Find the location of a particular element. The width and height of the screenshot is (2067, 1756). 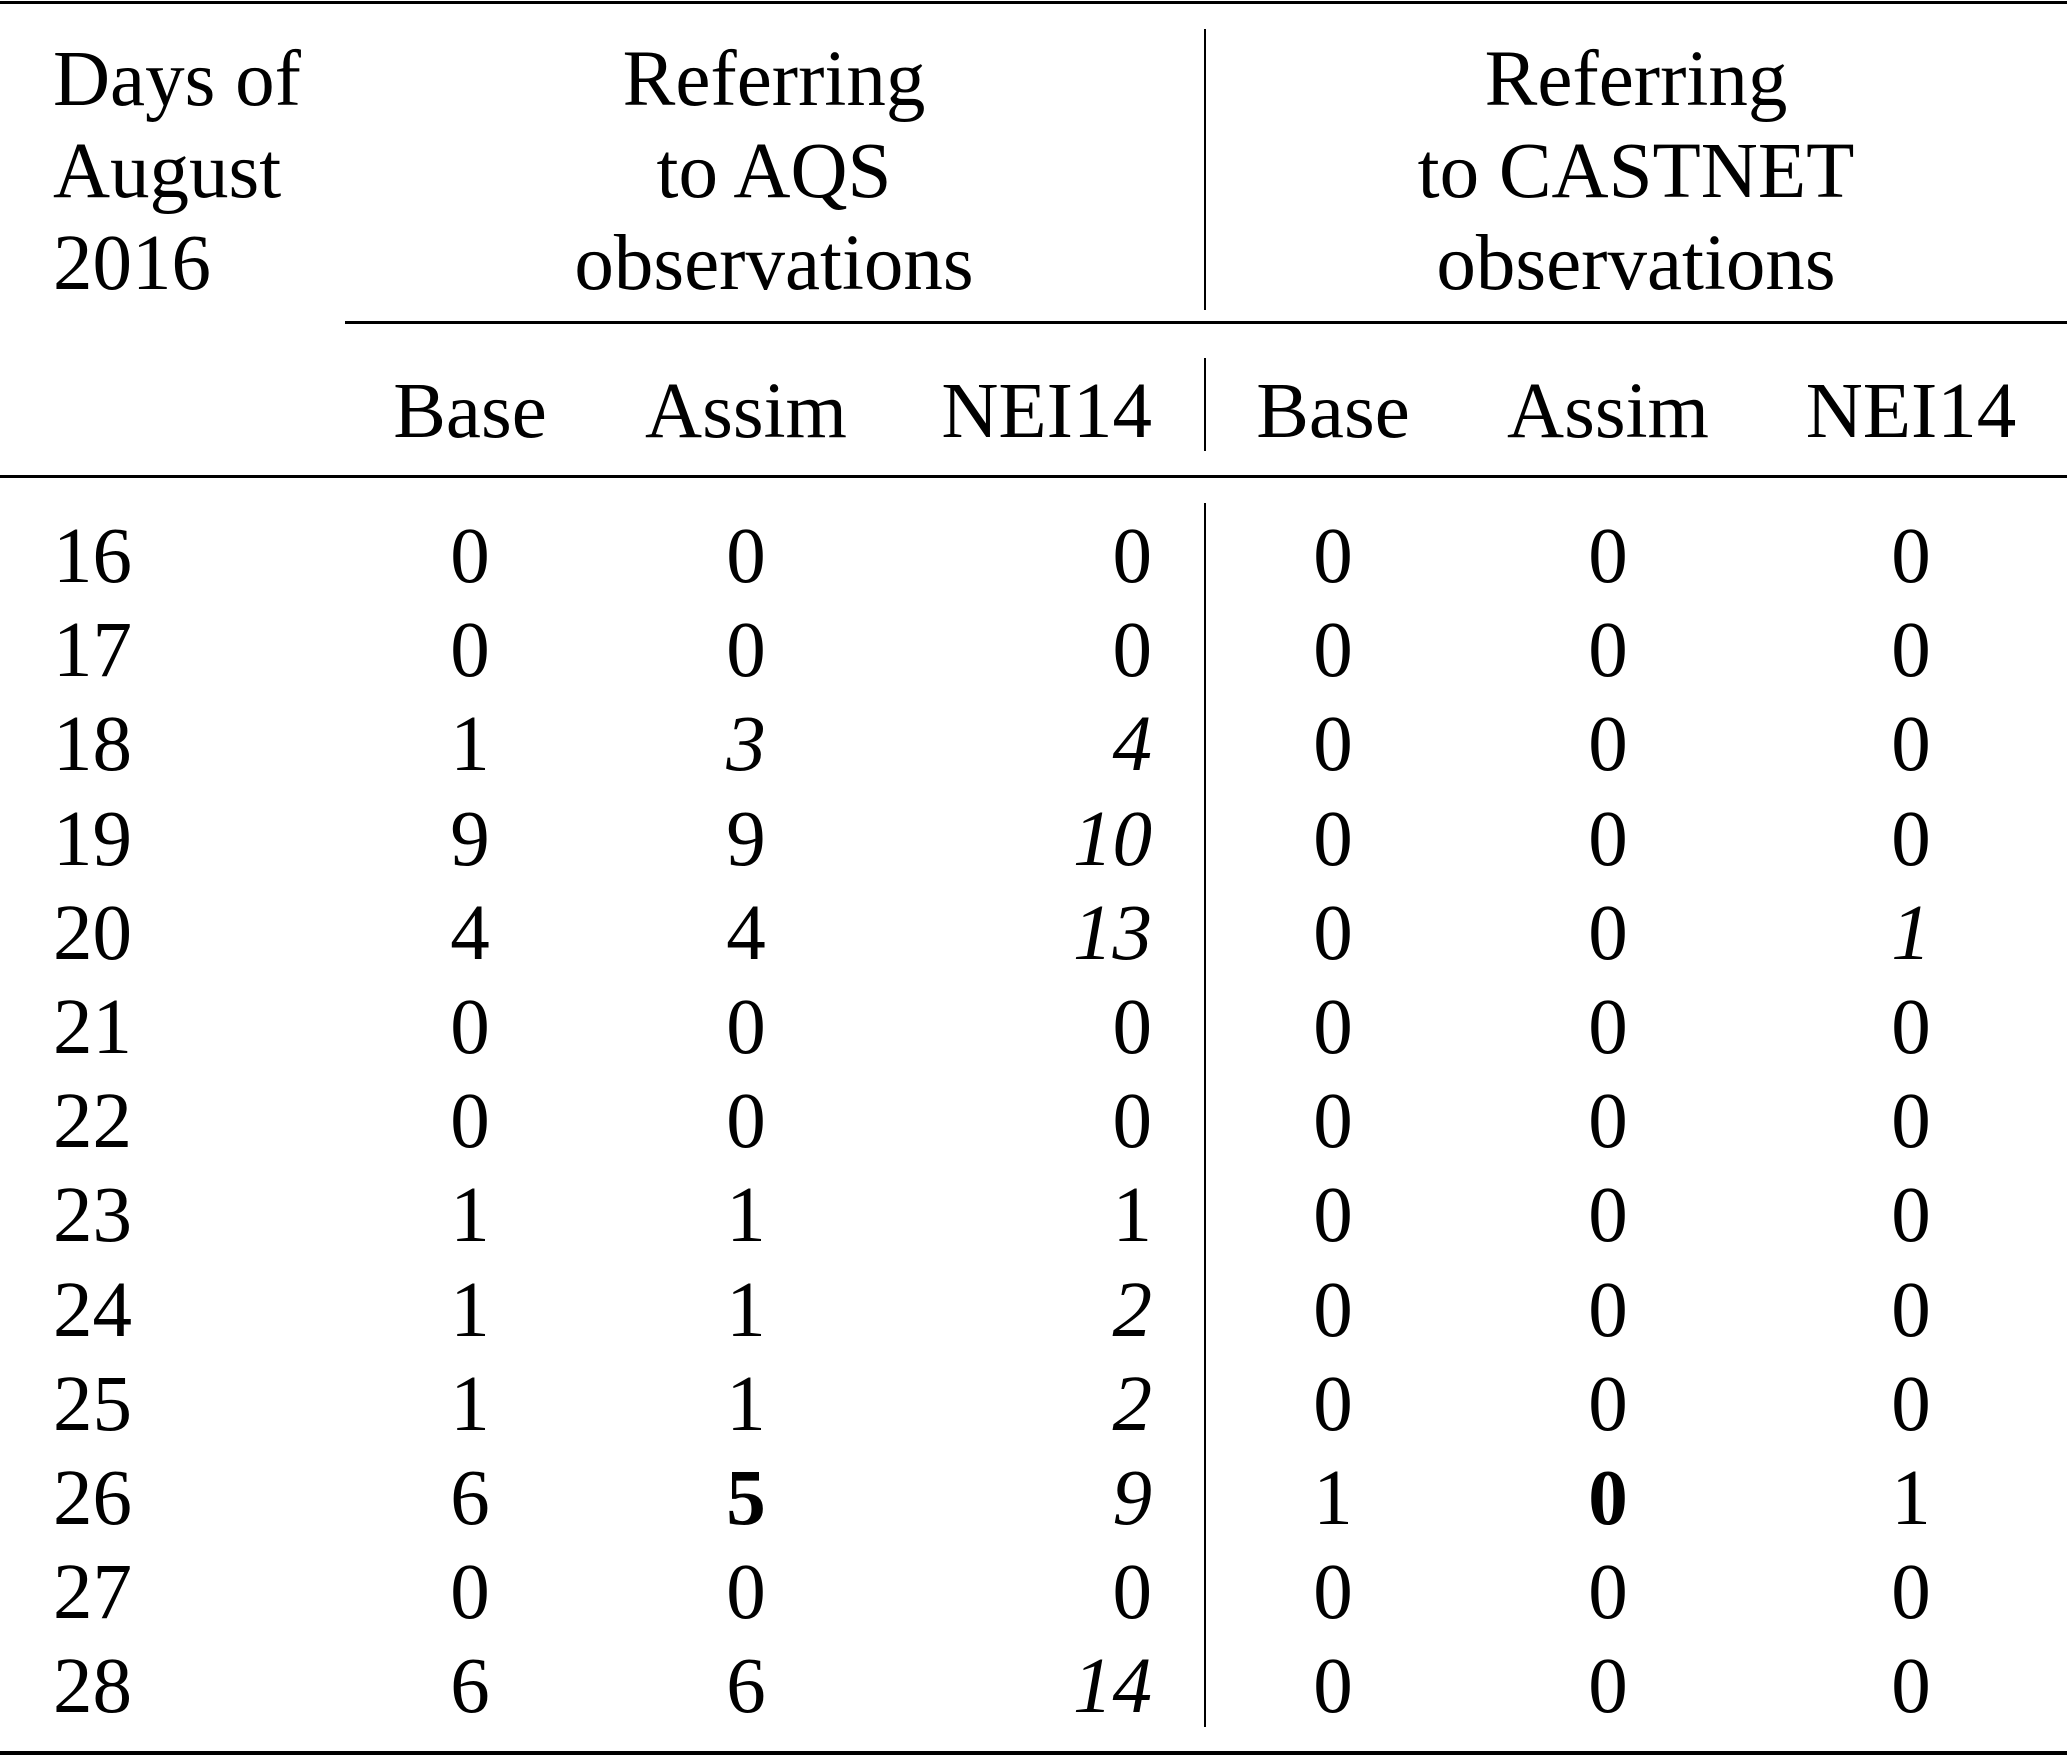

cell-aqs-base: 4 is located at coordinates (470, 933).